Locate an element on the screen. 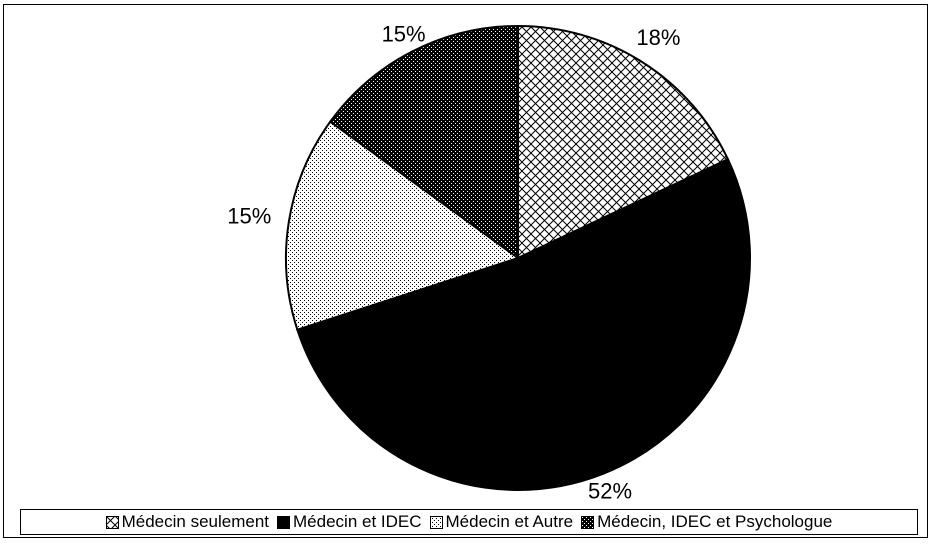 The width and height of the screenshot is (934, 544). legend-item-4: Médecin, IDEC et Psychologue is located at coordinates (706, 522).